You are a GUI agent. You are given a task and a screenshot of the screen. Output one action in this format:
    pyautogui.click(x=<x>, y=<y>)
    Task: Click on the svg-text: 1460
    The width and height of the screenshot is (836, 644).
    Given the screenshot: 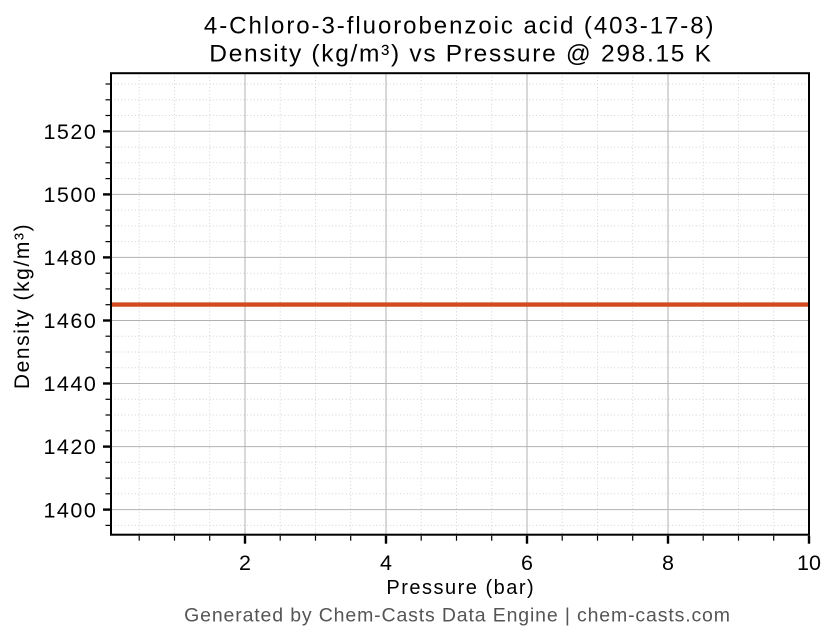 What is the action you would take?
    pyautogui.click(x=70, y=321)
    